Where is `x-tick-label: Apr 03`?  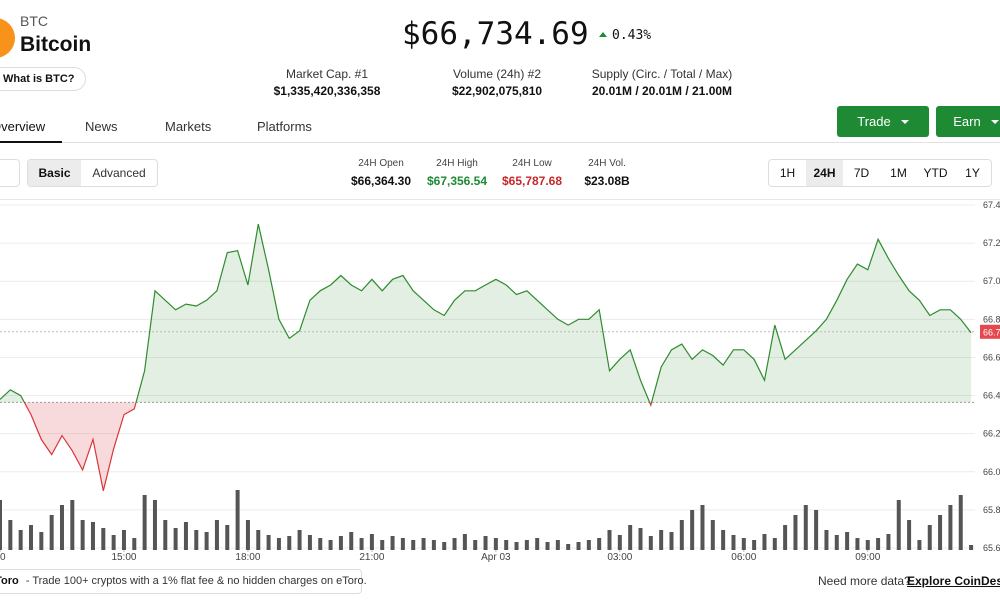
x-tick-label: Apr 03 is located at coordinates (496, 557).